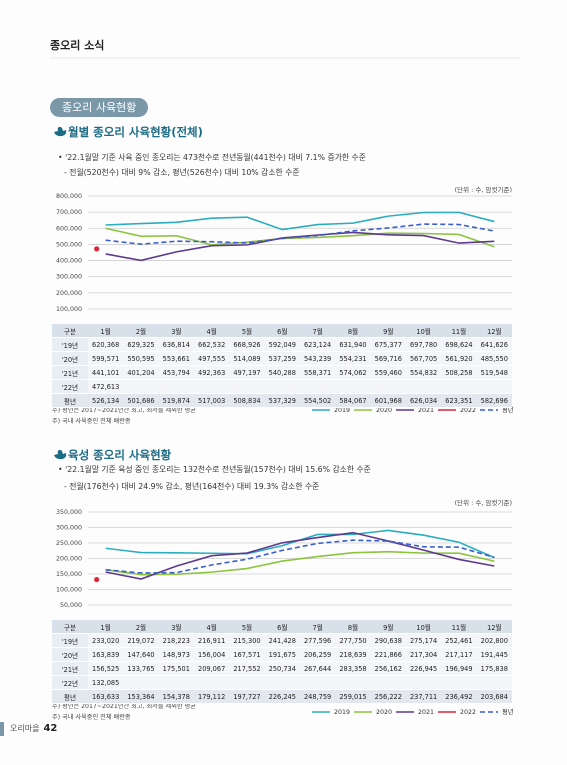  I want to click on table-cell: 401,204, so click(141, 372).